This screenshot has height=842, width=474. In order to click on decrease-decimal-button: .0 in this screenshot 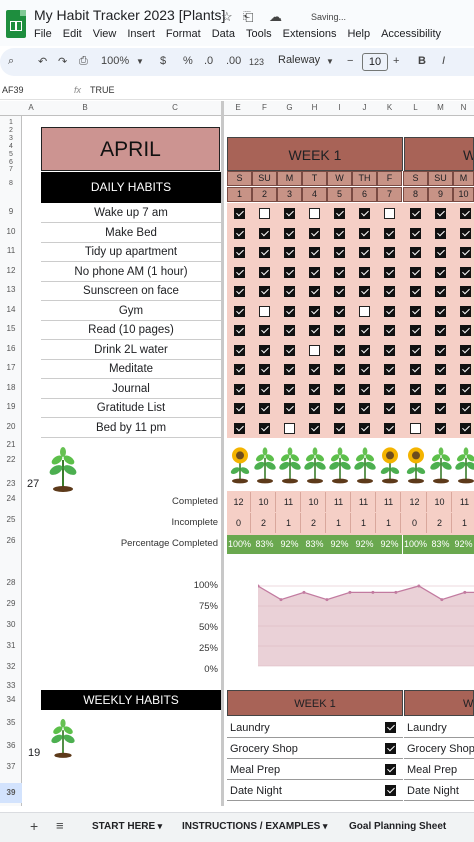, I will do `click(209, 61)`.